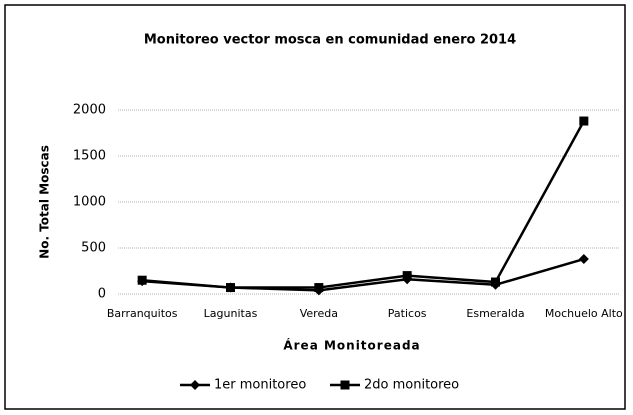 The height and width of the screenshot is (415, 633). What do you see at coordinates (89, 202) in the screenshot?
I see `y-tick-label: 1000` at bounding box center [89, 202].